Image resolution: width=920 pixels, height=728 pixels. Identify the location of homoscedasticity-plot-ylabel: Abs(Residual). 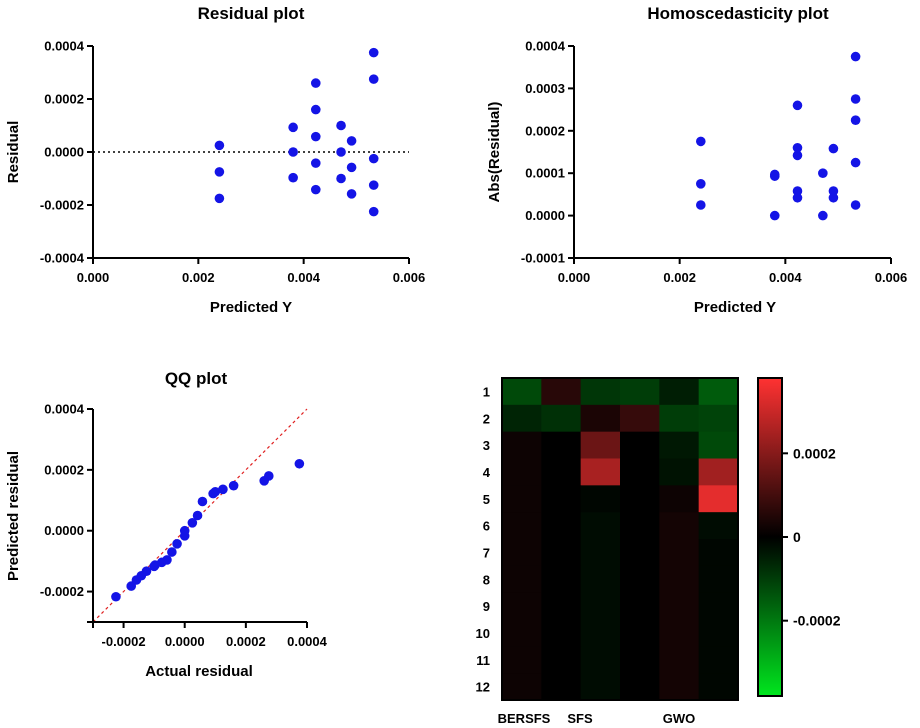
(494, 152).